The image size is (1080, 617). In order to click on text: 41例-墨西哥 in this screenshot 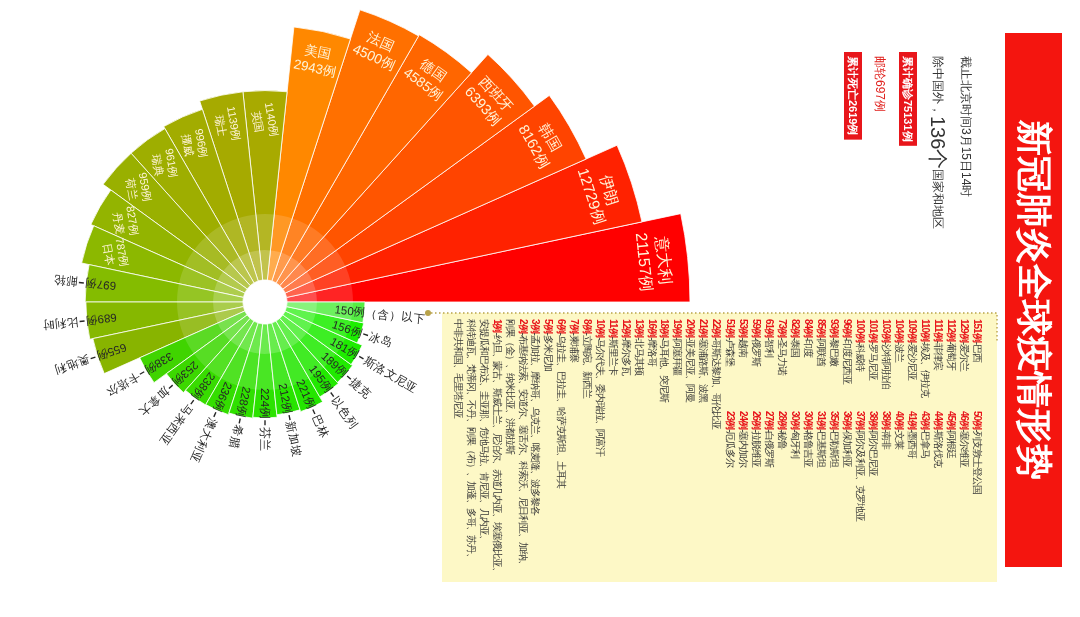, I will do `click(913, 435)`.